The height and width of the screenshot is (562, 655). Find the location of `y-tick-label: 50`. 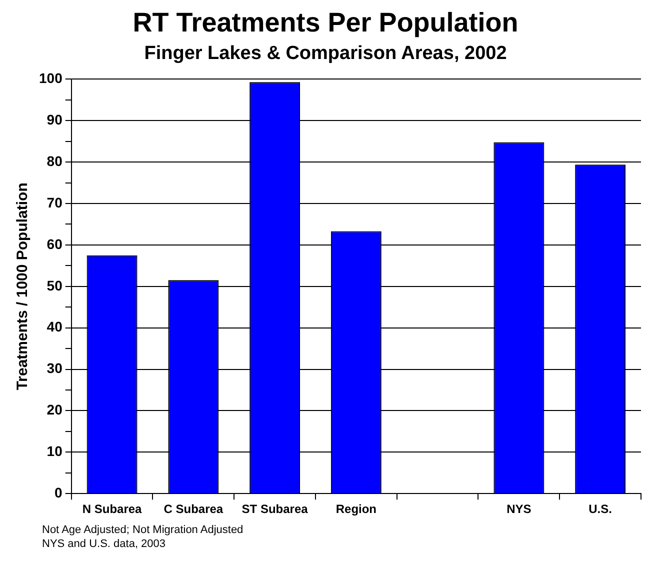

y-tick-label: 50 is located at coordinates (54, 285).